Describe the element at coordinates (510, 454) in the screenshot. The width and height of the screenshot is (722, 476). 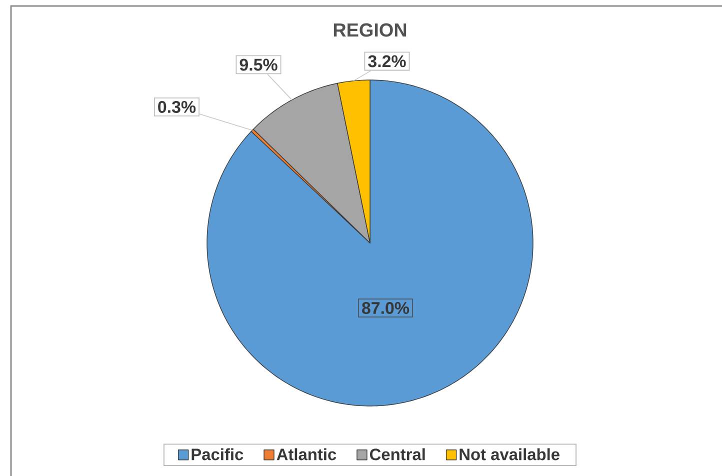
I see `legend-label: Not available` at that location.